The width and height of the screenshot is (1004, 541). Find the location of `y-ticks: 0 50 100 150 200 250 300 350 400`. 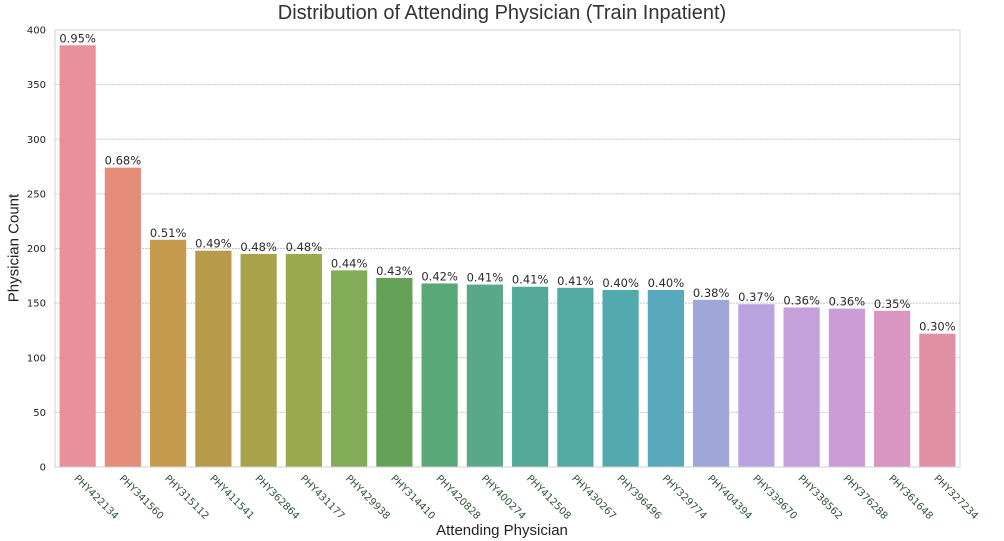

y-ticks: 0 50 100 150 200 250 300 350 400 is located at coordinates (36, 250).